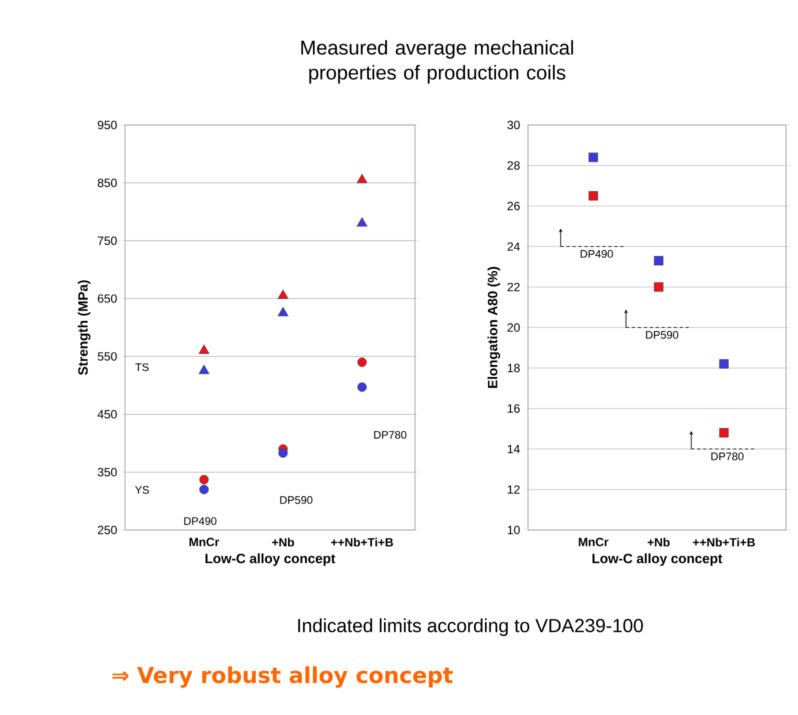 The width and height of the screenshot is (798, 715). I want to click on y-tick-label: 20, so click(514, 327).